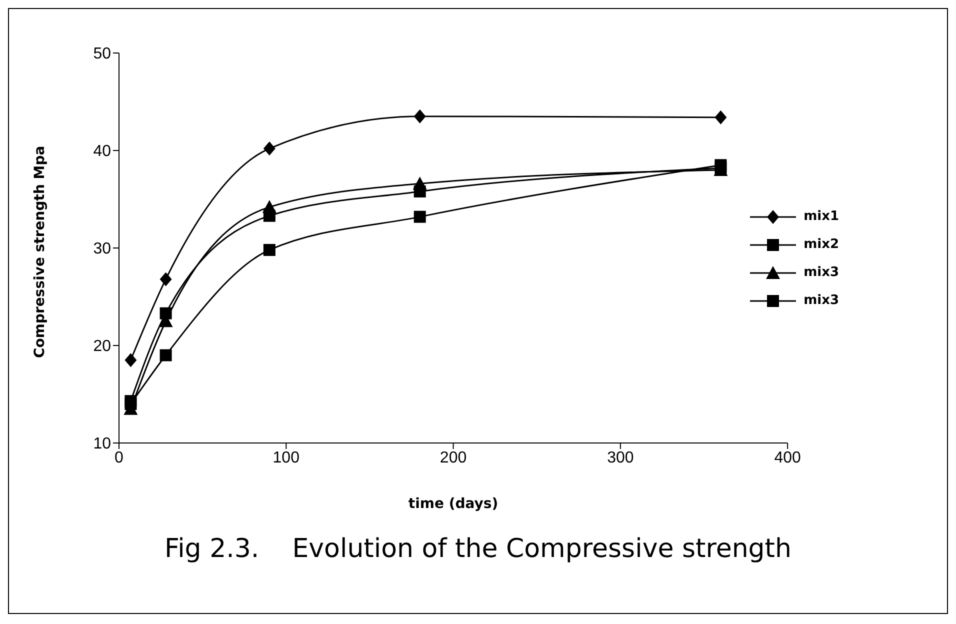 The image size is (956, 624). I want to click on x-tick-label: 0, so click(119, 457).